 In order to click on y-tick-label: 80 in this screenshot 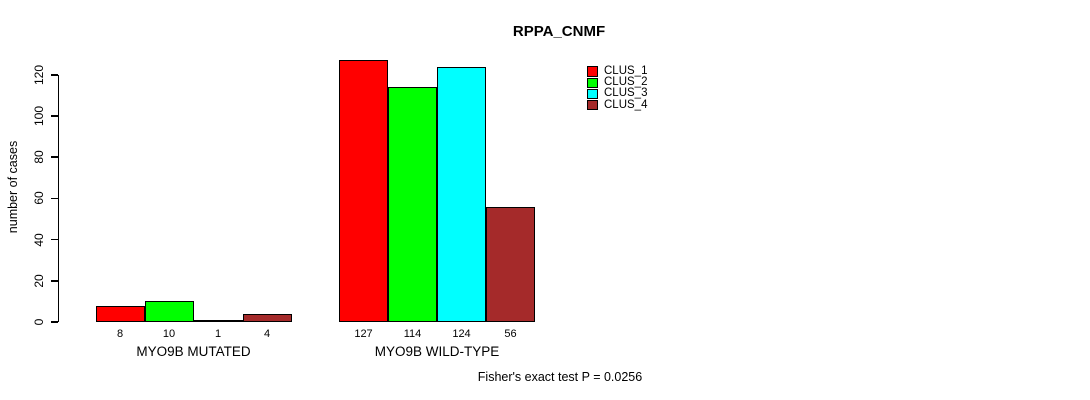, I will do `click(39, 157)`.